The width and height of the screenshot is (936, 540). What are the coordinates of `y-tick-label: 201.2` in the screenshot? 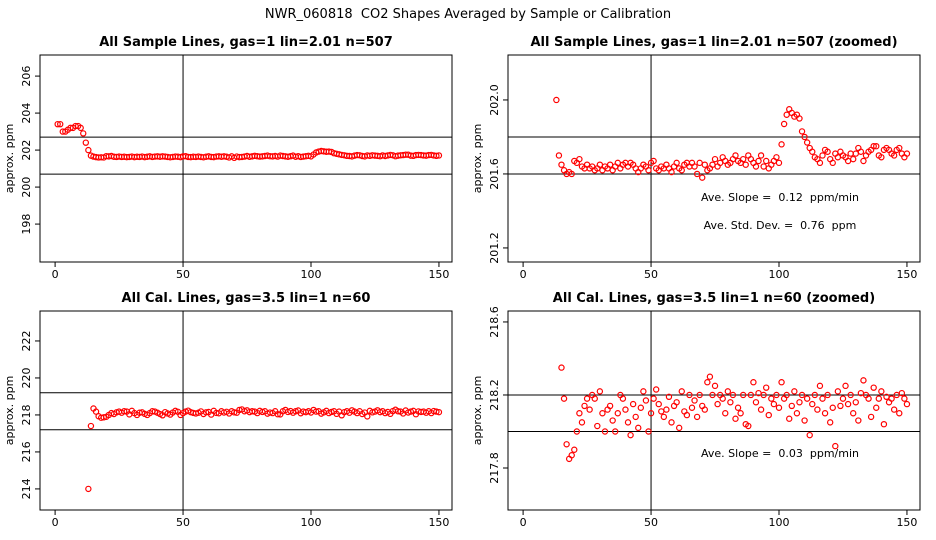 It's located at (494, 248).